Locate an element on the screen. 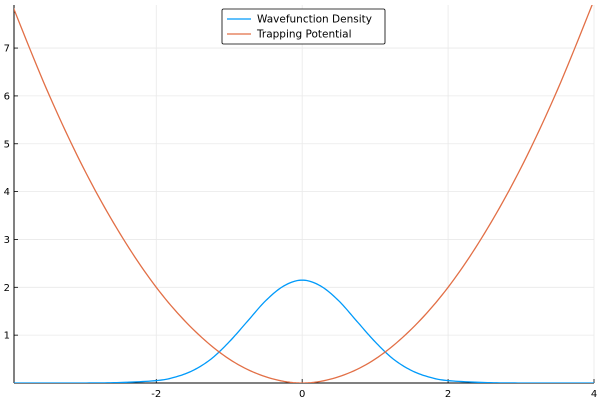 The height and width of the screenshot is (400, 600). legend-box is located at coordinates (303, 26).